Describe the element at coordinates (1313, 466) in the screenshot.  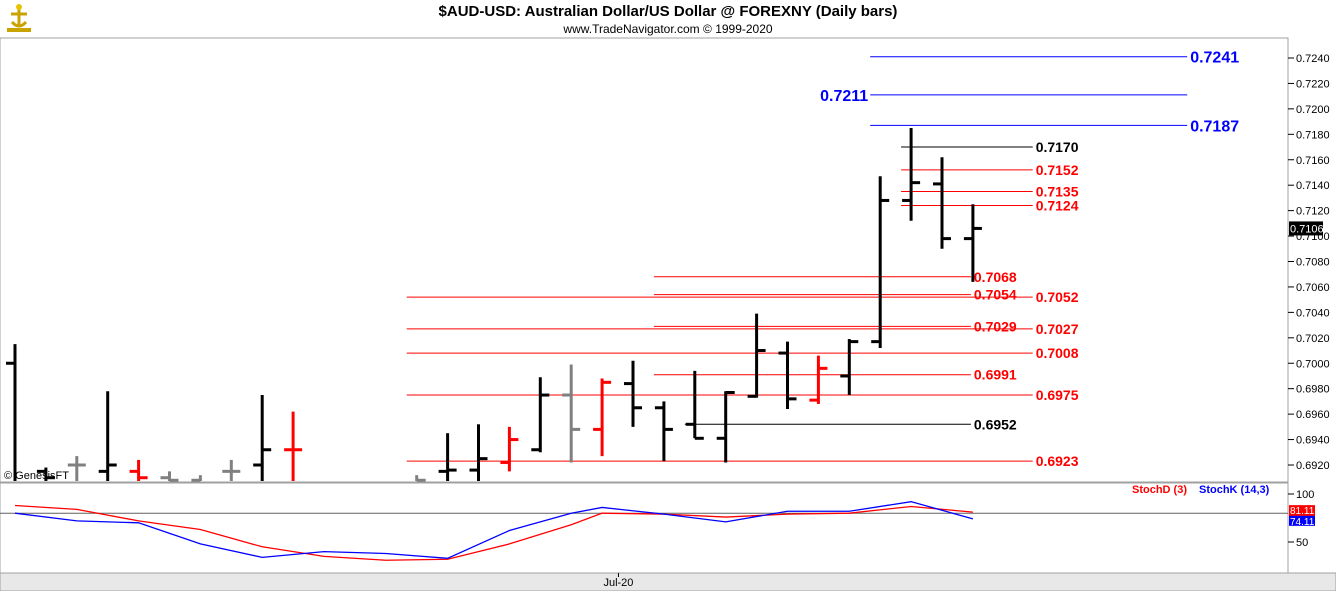
I see `price-tick-label: 0.6920` at that location.